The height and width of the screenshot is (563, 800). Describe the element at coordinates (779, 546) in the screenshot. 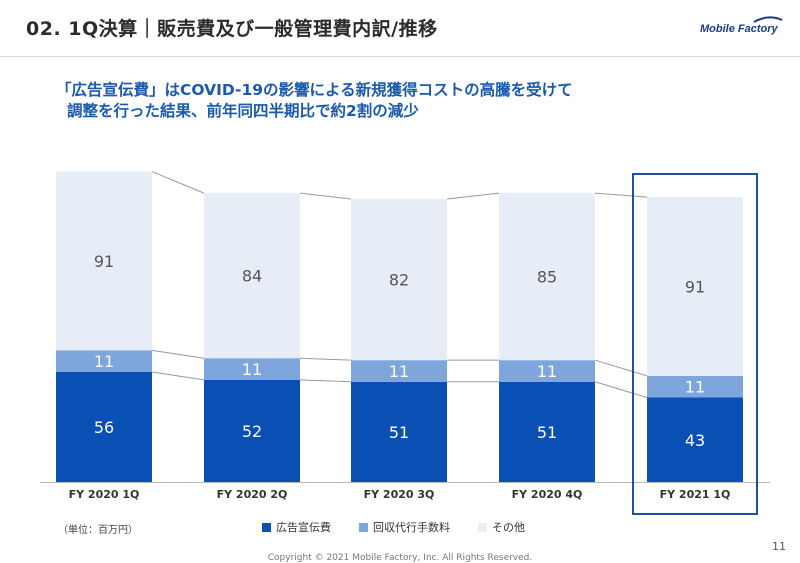

I see `page-number: 11` at that location.